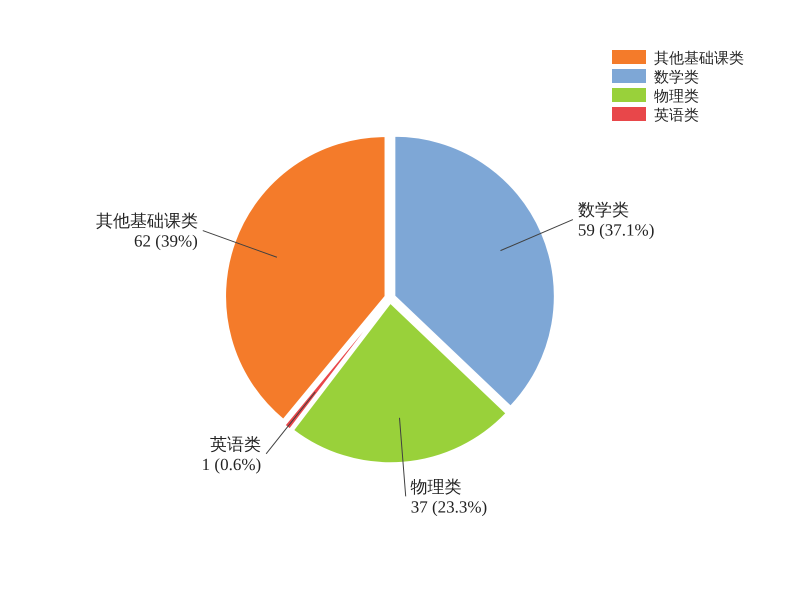 Image resolution: width=799 pixels, height=607 pixels. Describe the element at coordinates (603, 210) in the screenshot. I see `slice-label: 数学类` at that location.